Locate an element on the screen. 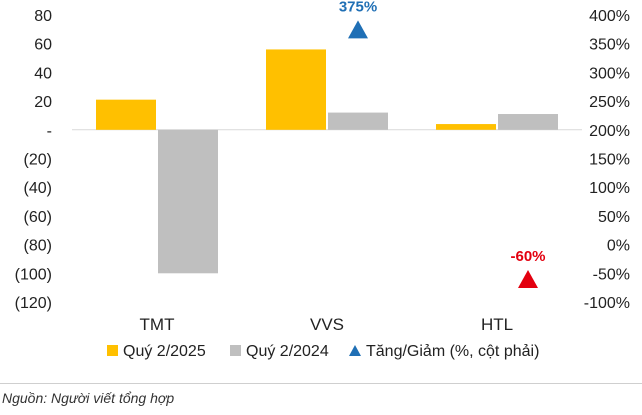 This screenshot has width=642, height=415. legend-swatch-q2-2024 is located at coordinates (235, 350).